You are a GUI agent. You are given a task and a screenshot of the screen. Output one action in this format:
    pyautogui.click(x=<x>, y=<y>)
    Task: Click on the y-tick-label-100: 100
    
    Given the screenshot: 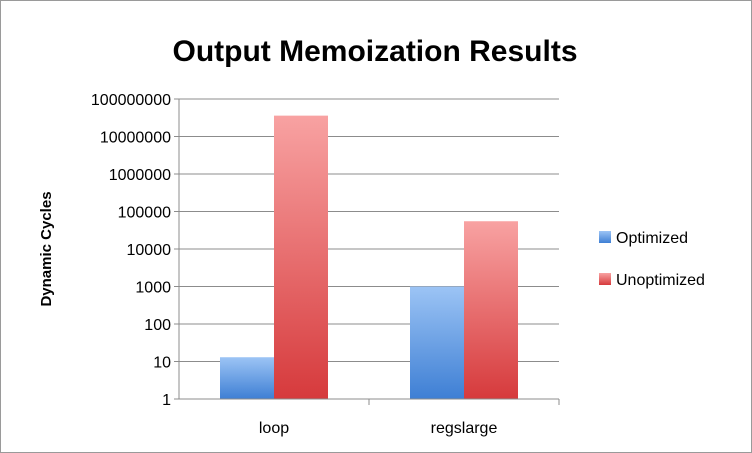 What is the action you would take?
    pyautogui.click(x=157, y=325)
    